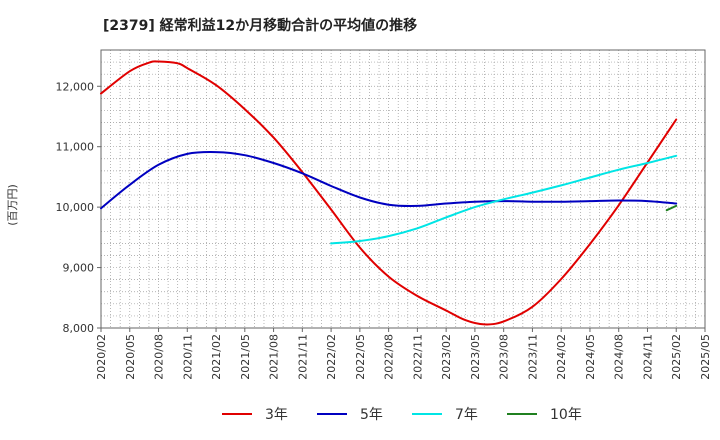  I want to click on y-axis: 8,000 9,000 10,000 11,000 12,000, so click(78, 207).